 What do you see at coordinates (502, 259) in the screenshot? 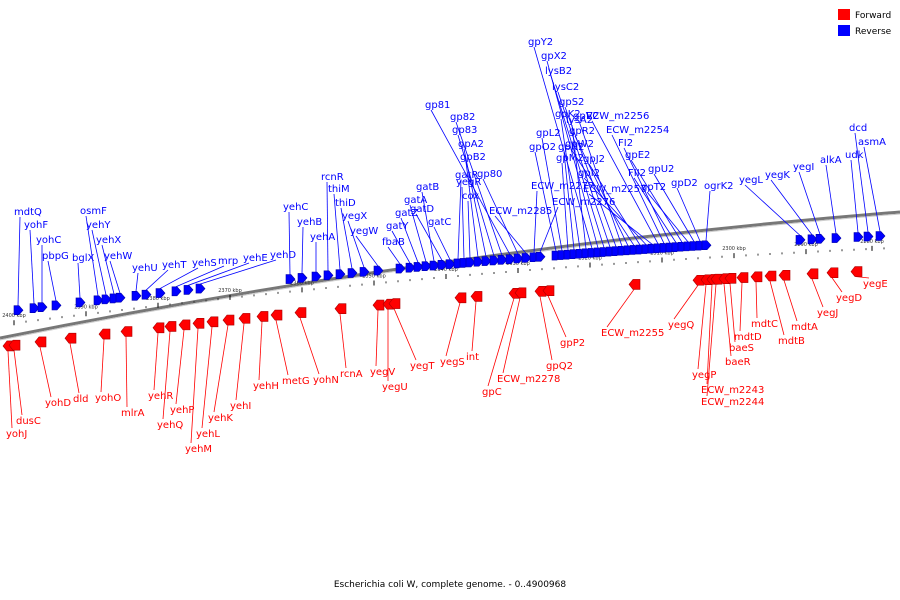
I see `reverse-gene-arrow-gp82` at bounding box center [502, 259].